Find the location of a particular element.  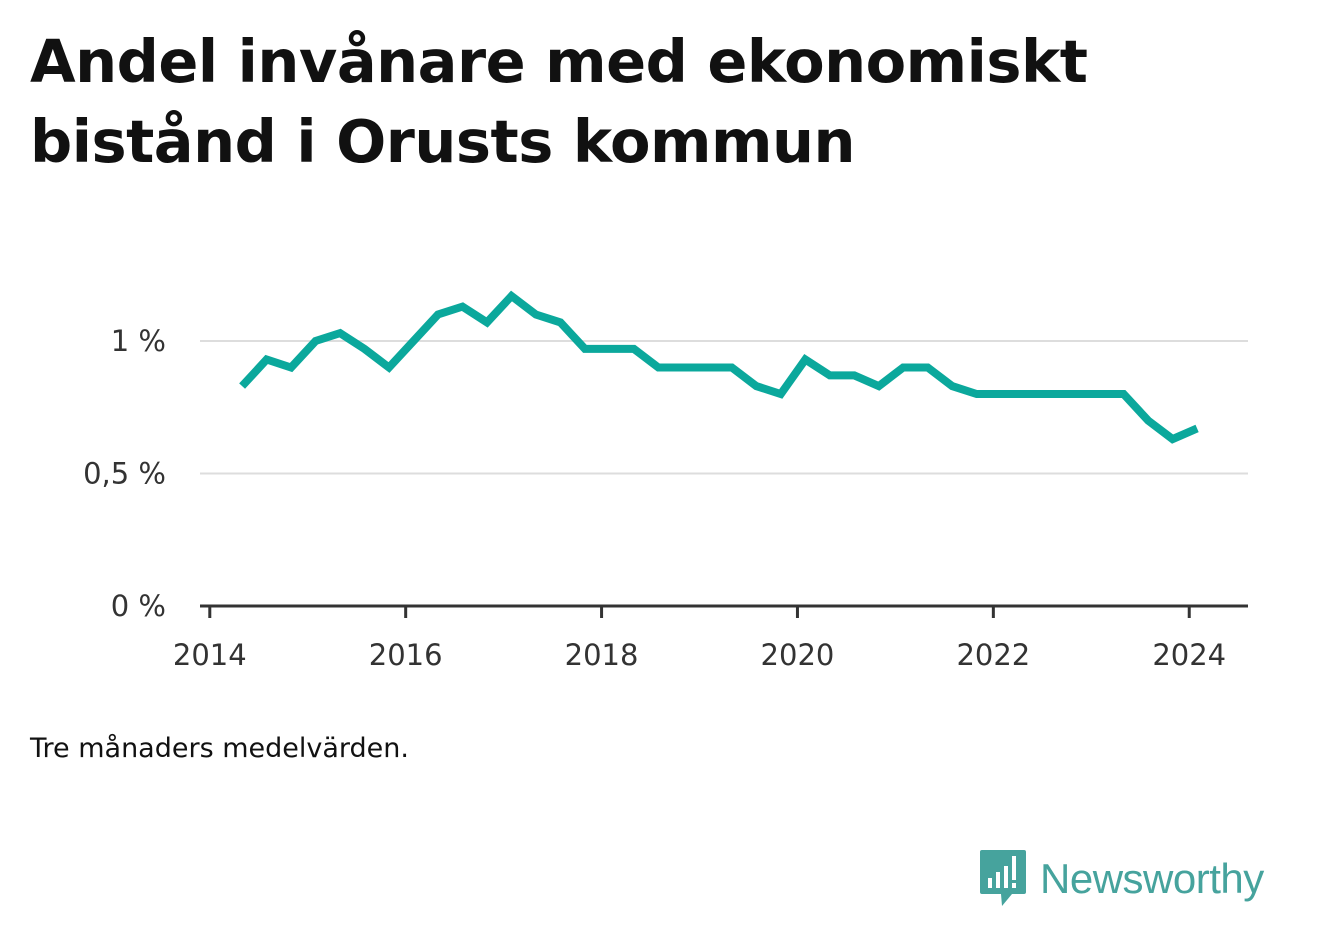

y-tick-label: 0,5 % is located at coordinates (124, 474).